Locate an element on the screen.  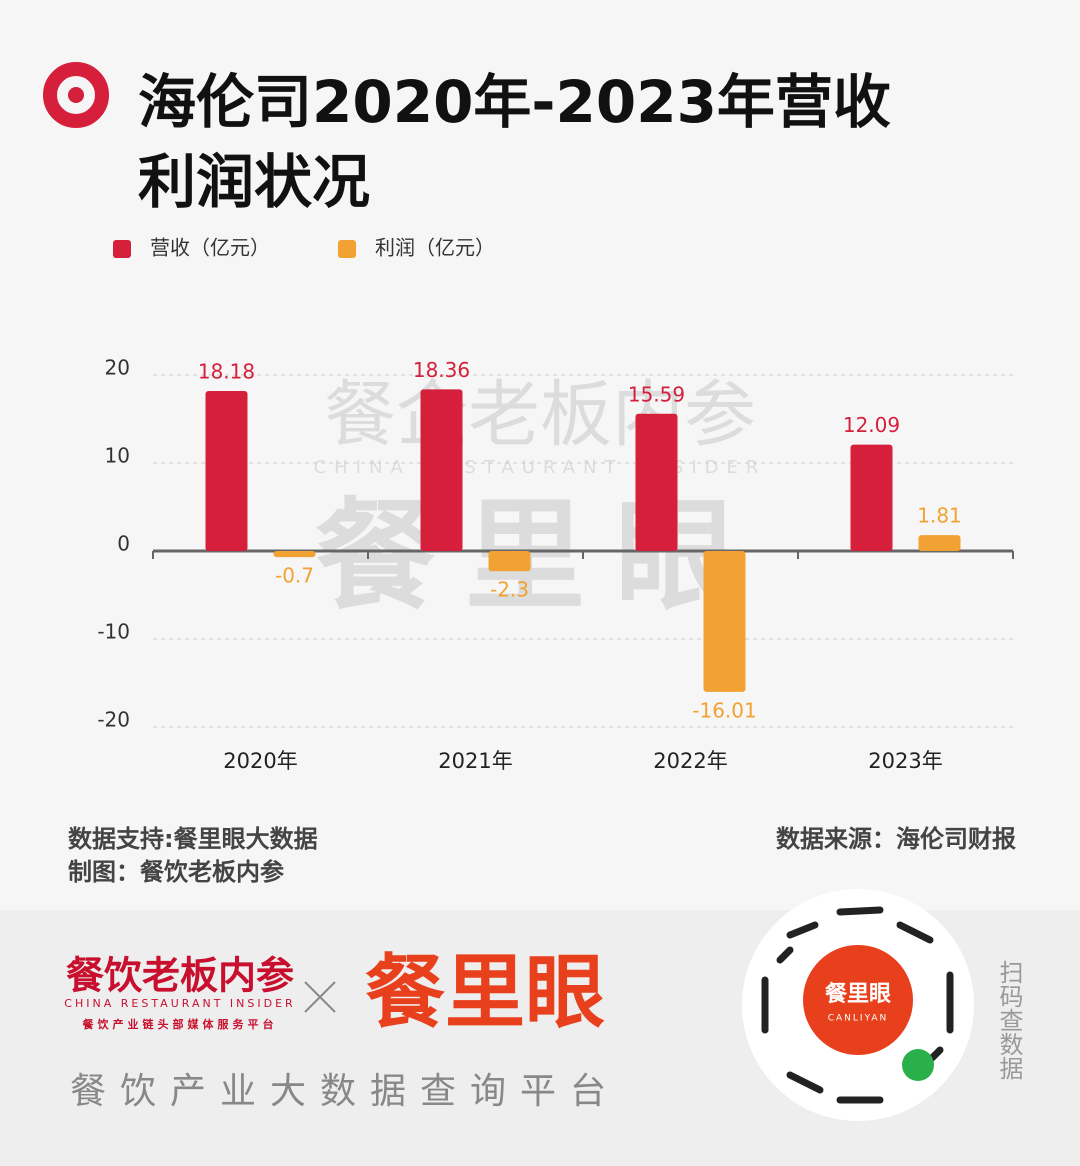
title-icon is located at coordinates (76, 95).